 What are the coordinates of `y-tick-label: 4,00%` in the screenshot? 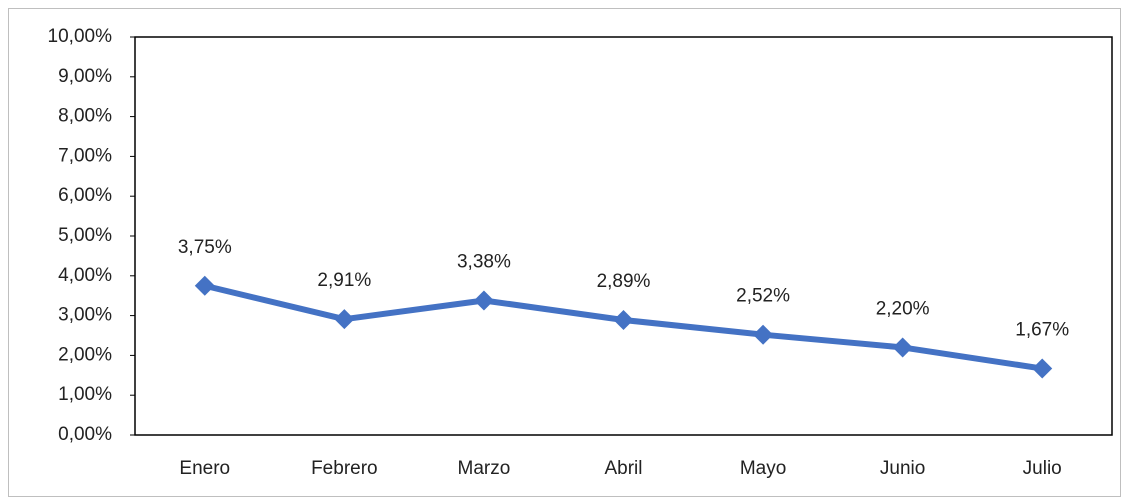 It's located at (85, 275).